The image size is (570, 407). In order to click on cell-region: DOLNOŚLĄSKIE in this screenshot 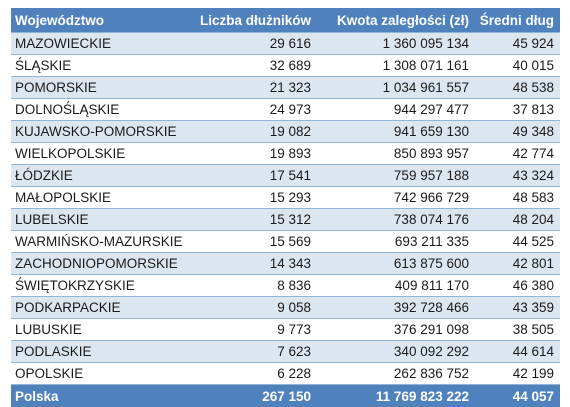, I will do `click(101, 110)`.